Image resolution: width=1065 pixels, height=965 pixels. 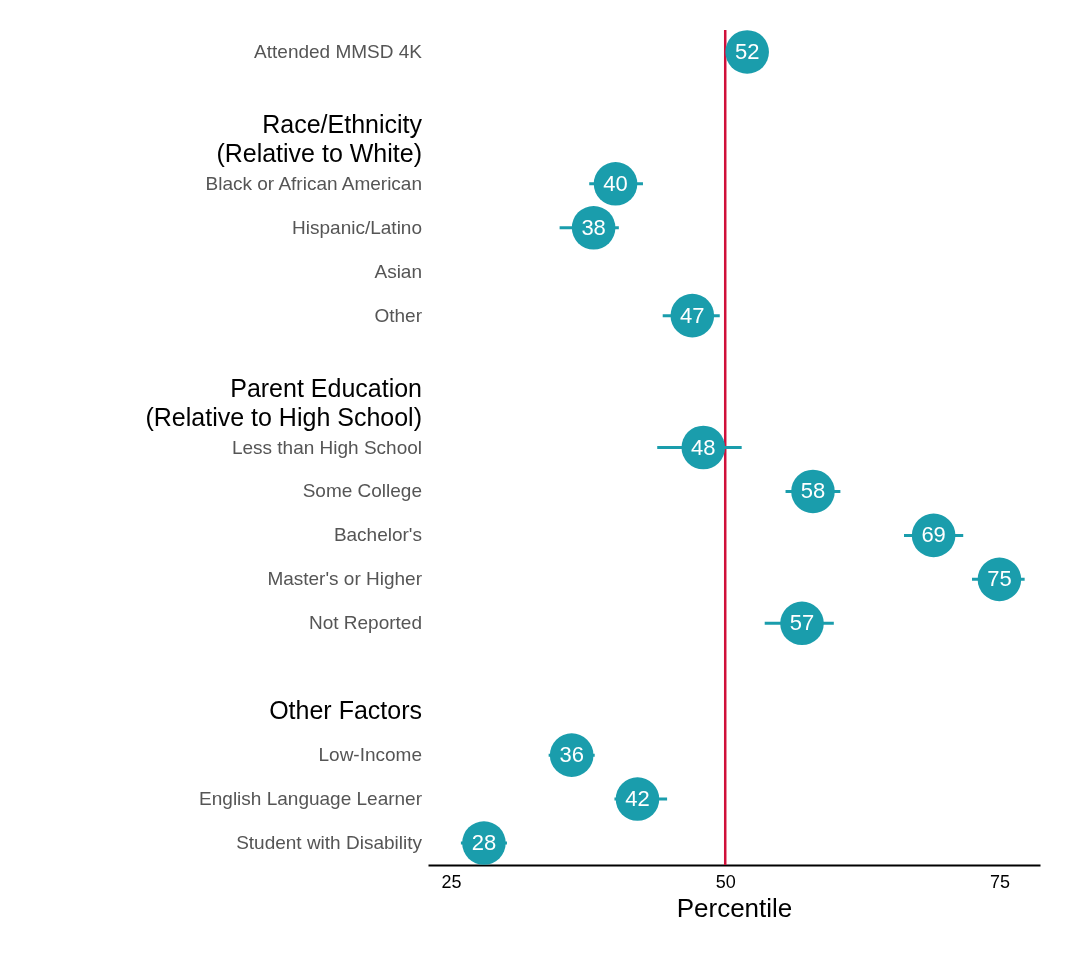 What do you see at coordinates (593, 227) in the screenshot?
I see `data-label: 38` at bounding box center [593, 227].